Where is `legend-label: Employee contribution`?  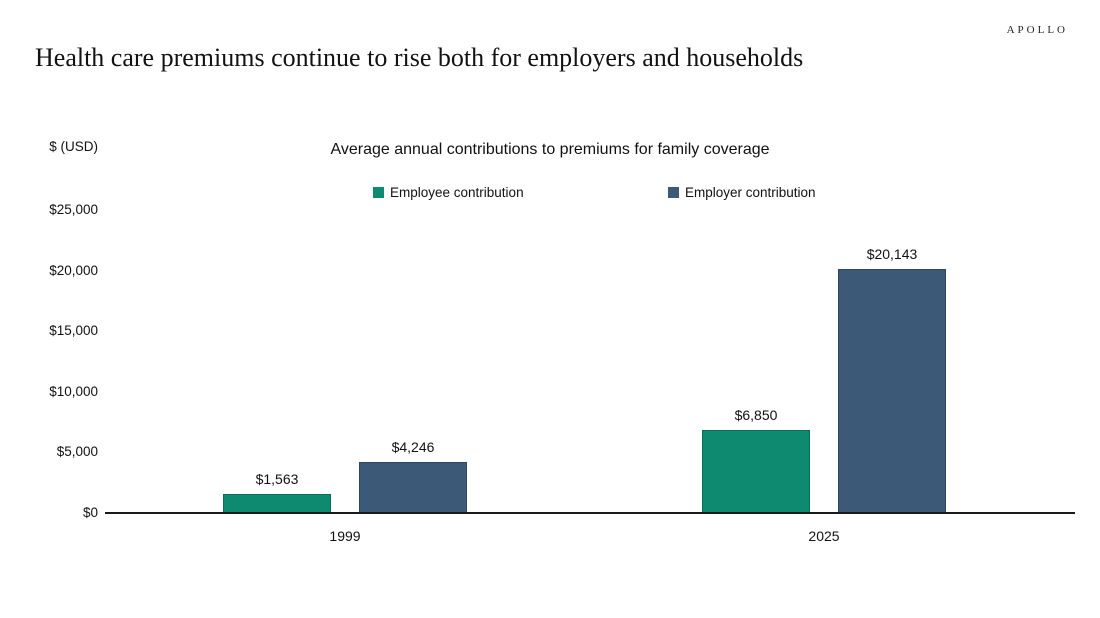
legend-label: Employee contribution is located at coordinates (457, 192).